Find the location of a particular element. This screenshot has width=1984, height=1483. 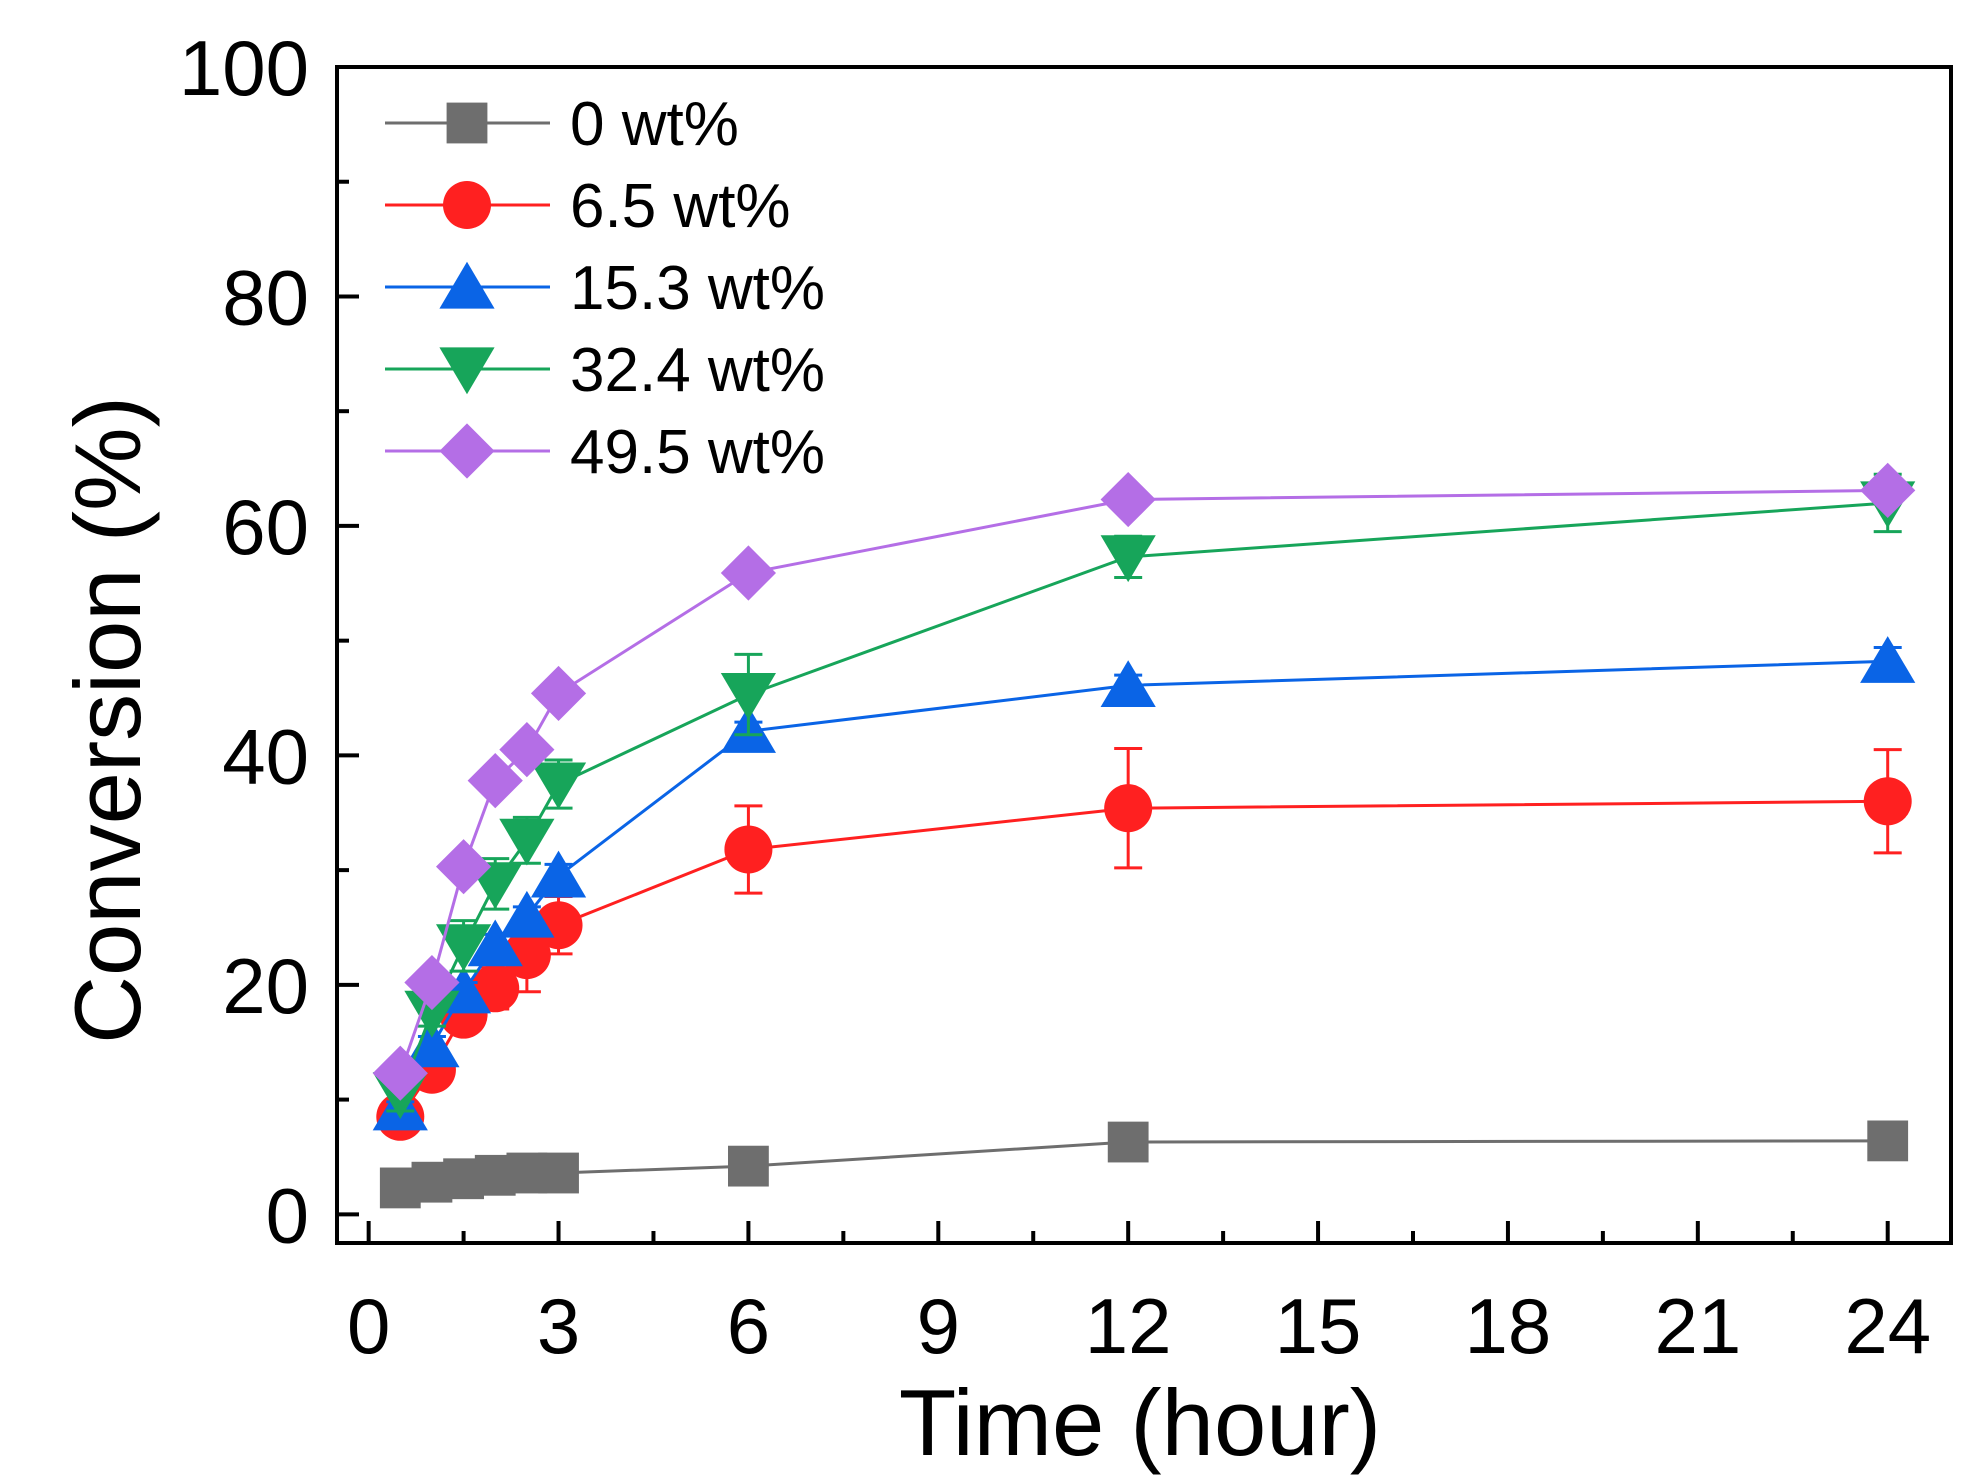

legend-entry: 0 wt% is located at coordinates (562, 124).